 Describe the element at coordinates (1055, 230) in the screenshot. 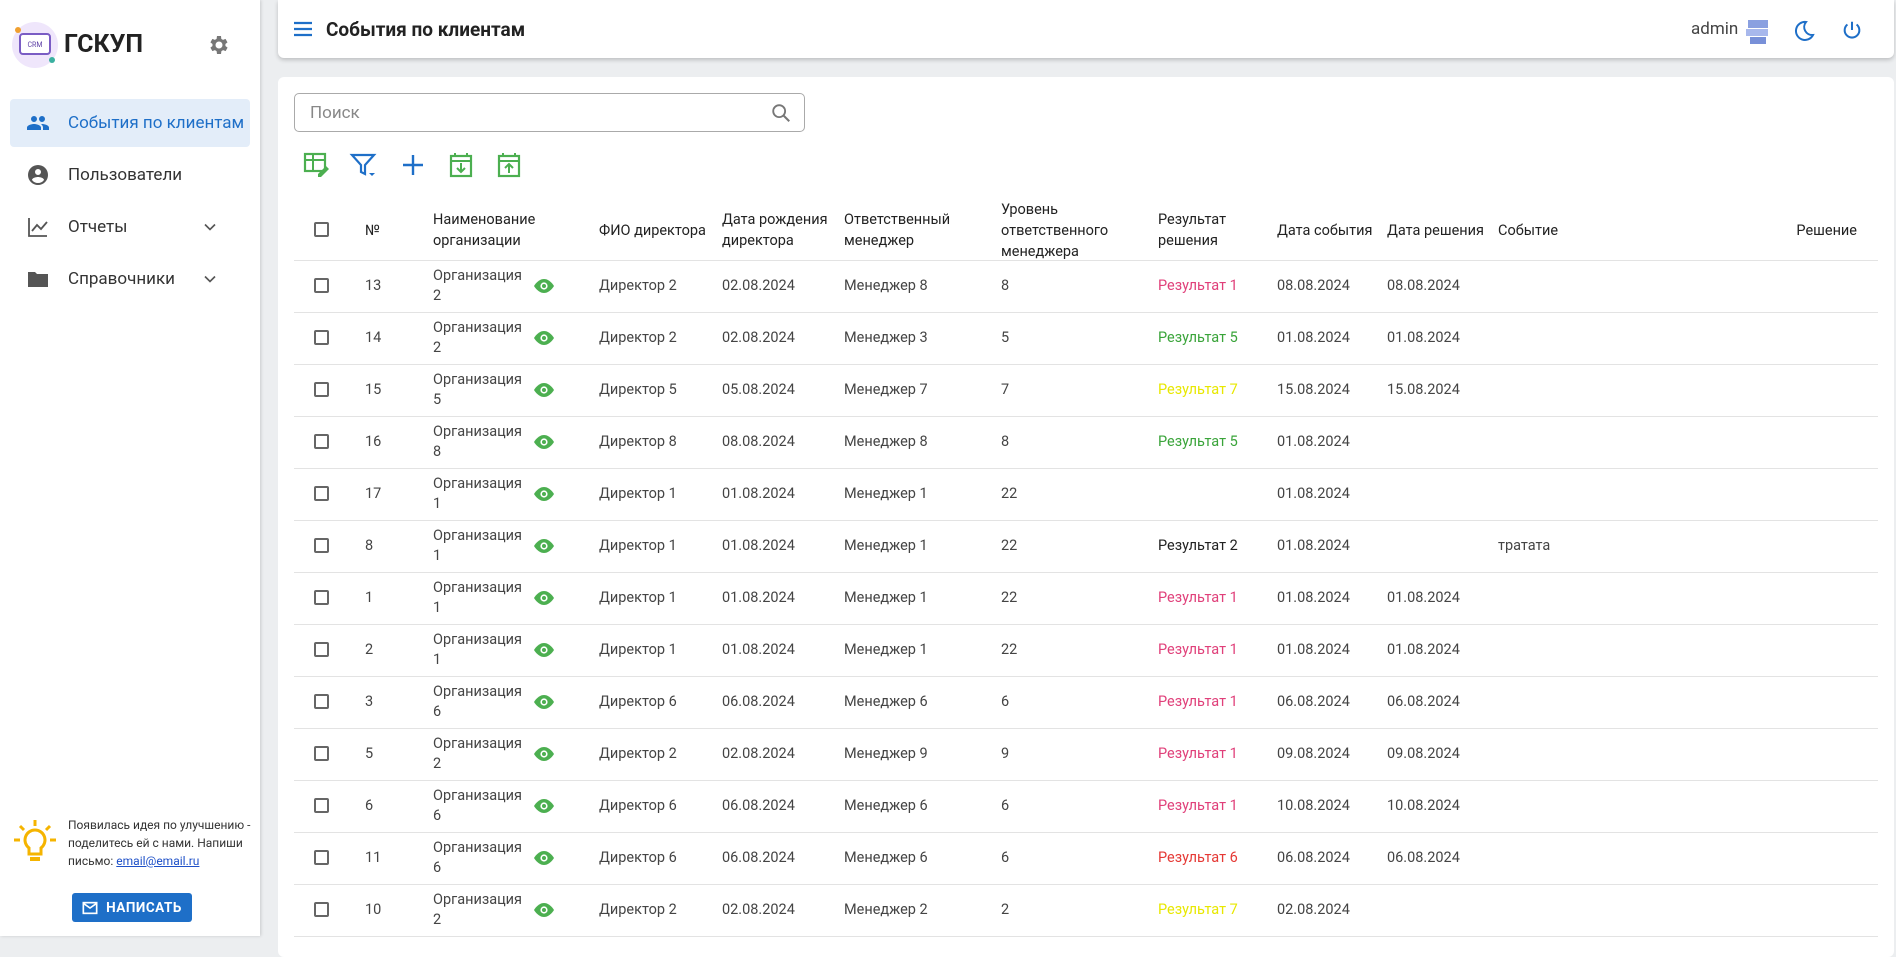

I see `column-header: Уровень ответственного менеджера` at that location.